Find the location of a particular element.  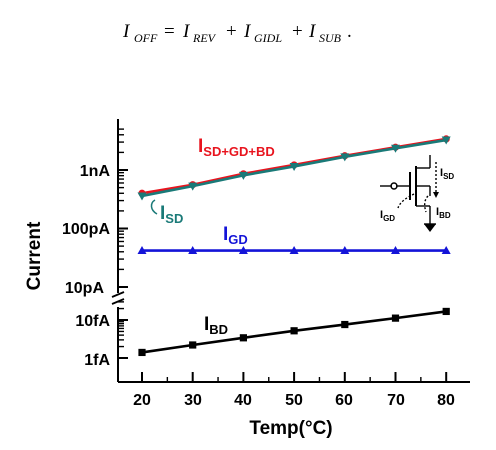

x-tick-label-30: 30 is located at coordinates (193, 400).